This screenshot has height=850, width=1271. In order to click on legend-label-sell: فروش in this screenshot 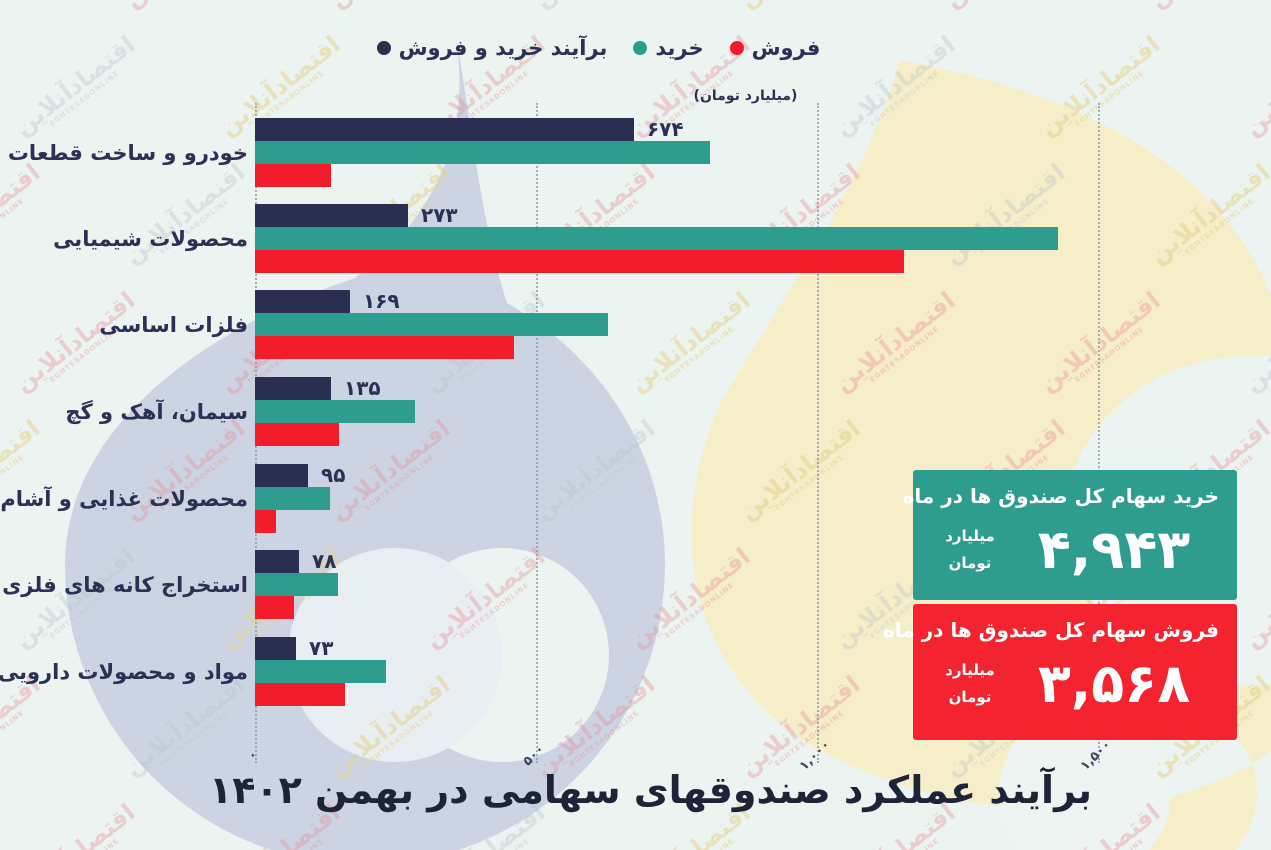, I will do `click(786, 48)`.